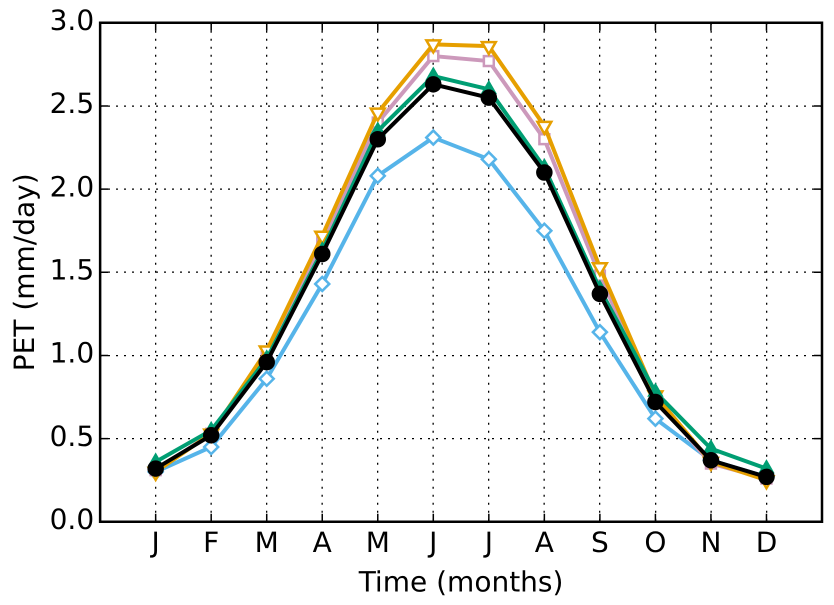  I want to click on y-tick-label: 2.0, so click(72, 187).